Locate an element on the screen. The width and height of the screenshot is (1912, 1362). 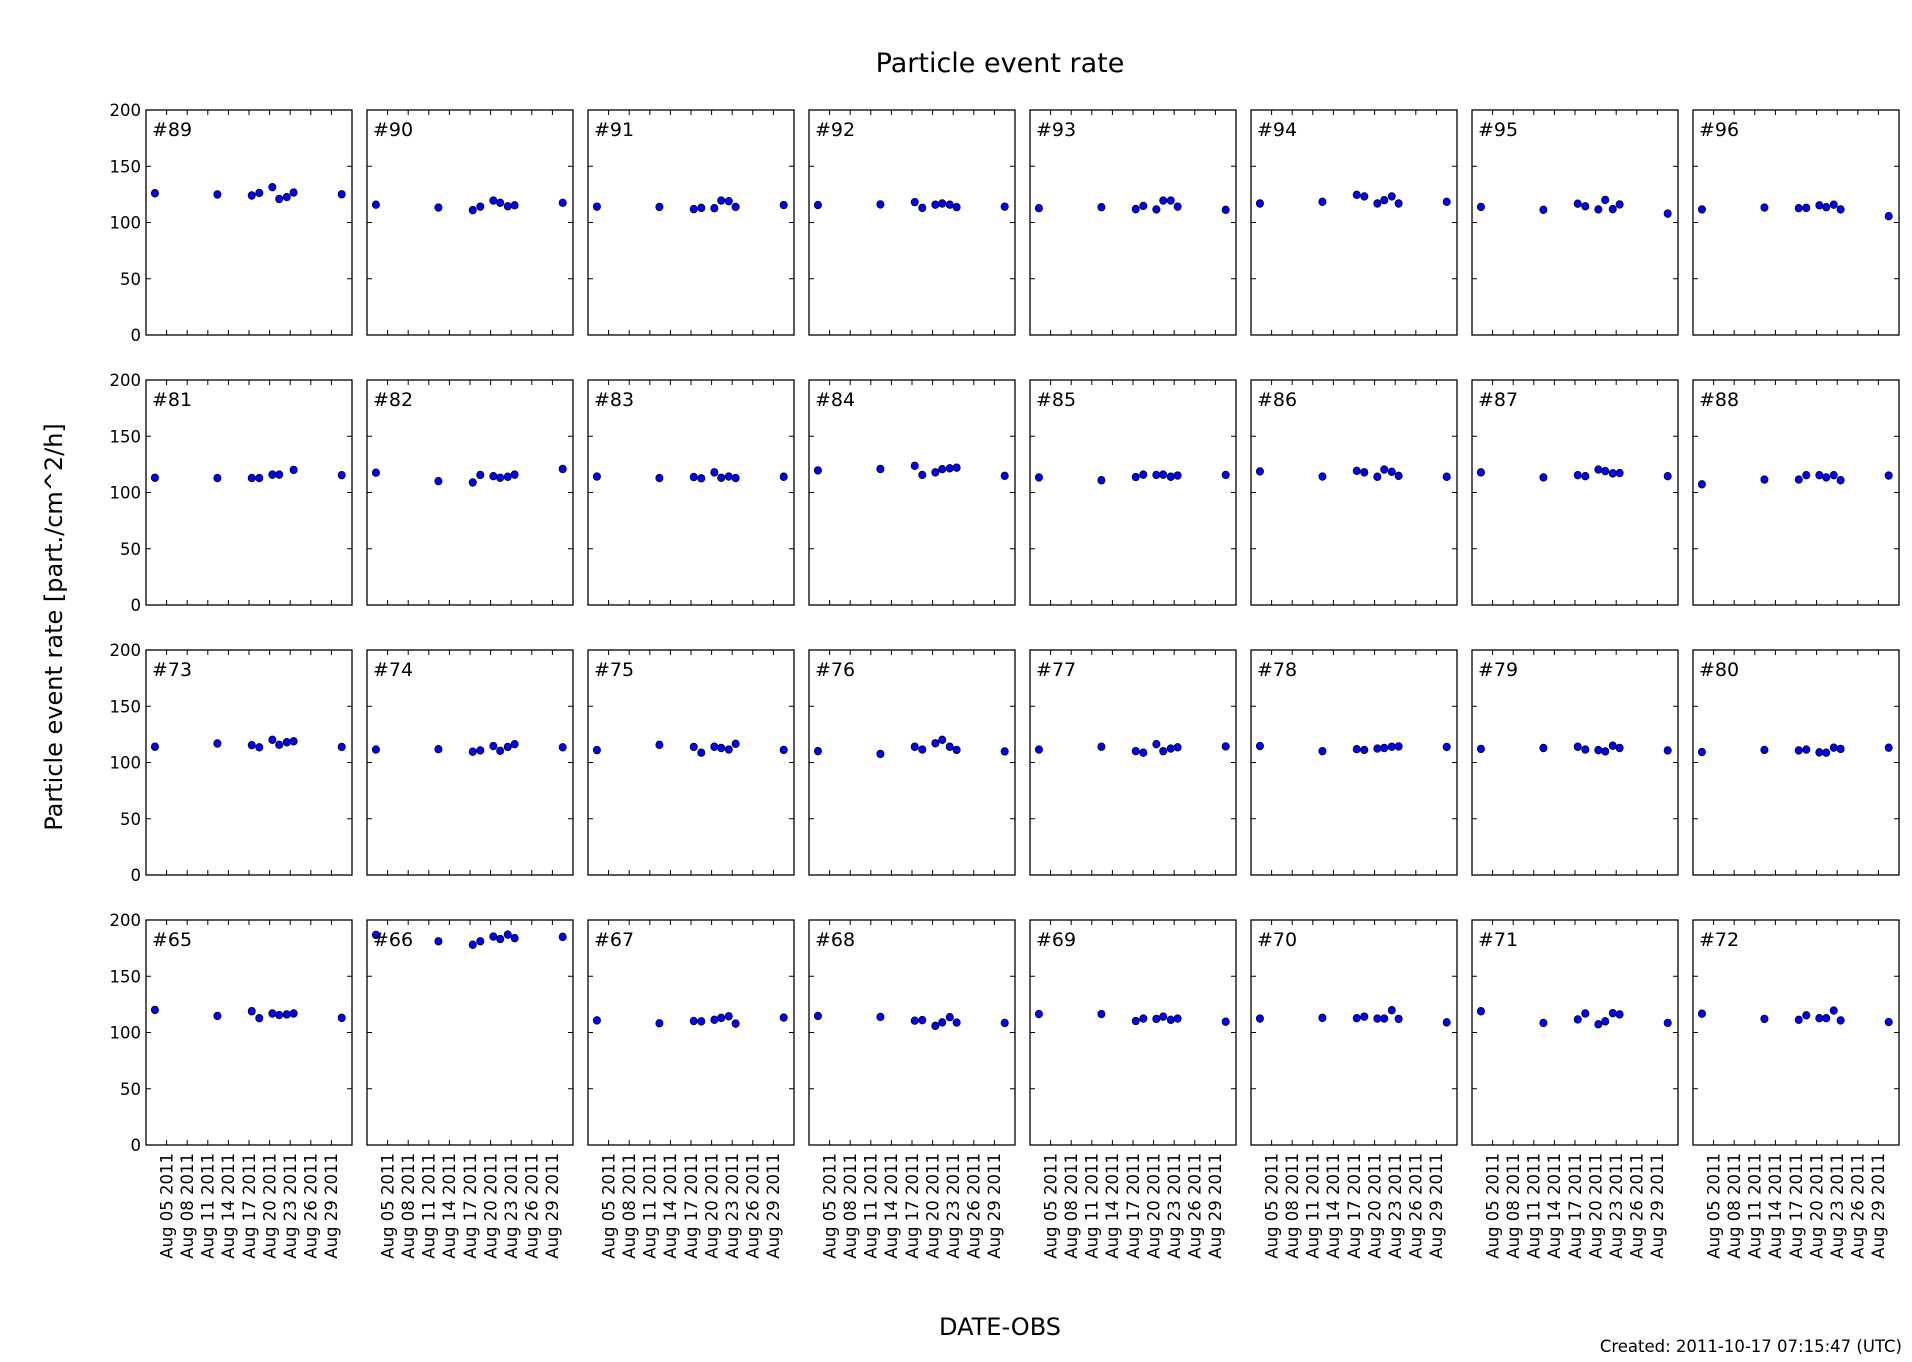
subplot-88: #88 is located at coordinates (1796, 492).